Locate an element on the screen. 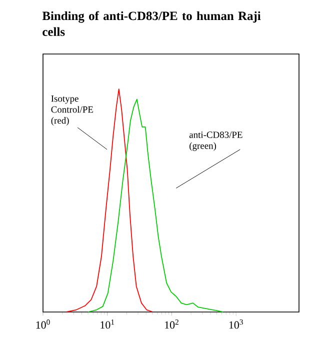 The image size is (325, 357). chart-title: Binding of anti-CD83/PE to human Raji cells is located at coordinates (151, 23).